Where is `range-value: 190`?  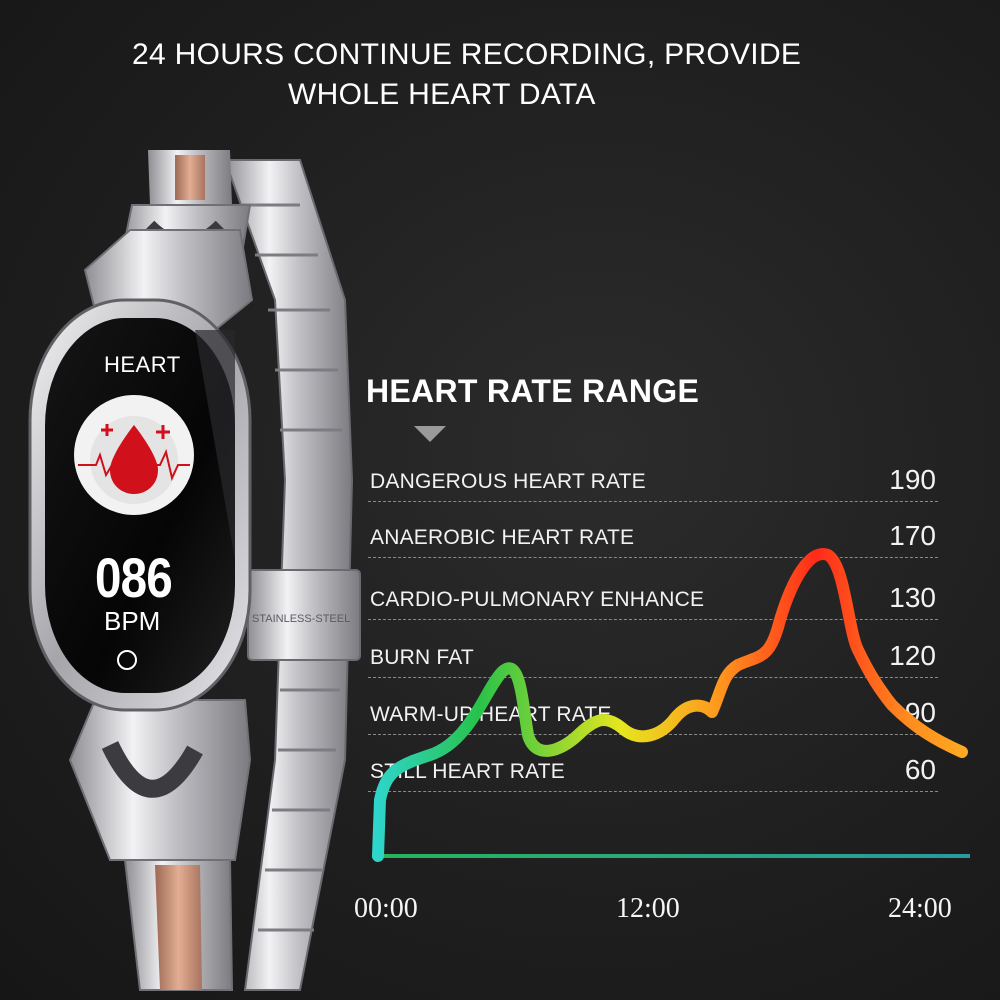 range-value: 190 is located at coordinates (912, 479).